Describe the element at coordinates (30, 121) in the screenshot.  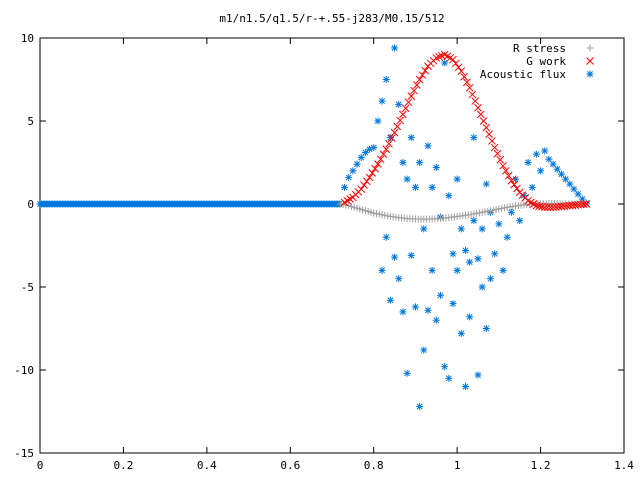
I see `y-tick-label: 5` at that location.